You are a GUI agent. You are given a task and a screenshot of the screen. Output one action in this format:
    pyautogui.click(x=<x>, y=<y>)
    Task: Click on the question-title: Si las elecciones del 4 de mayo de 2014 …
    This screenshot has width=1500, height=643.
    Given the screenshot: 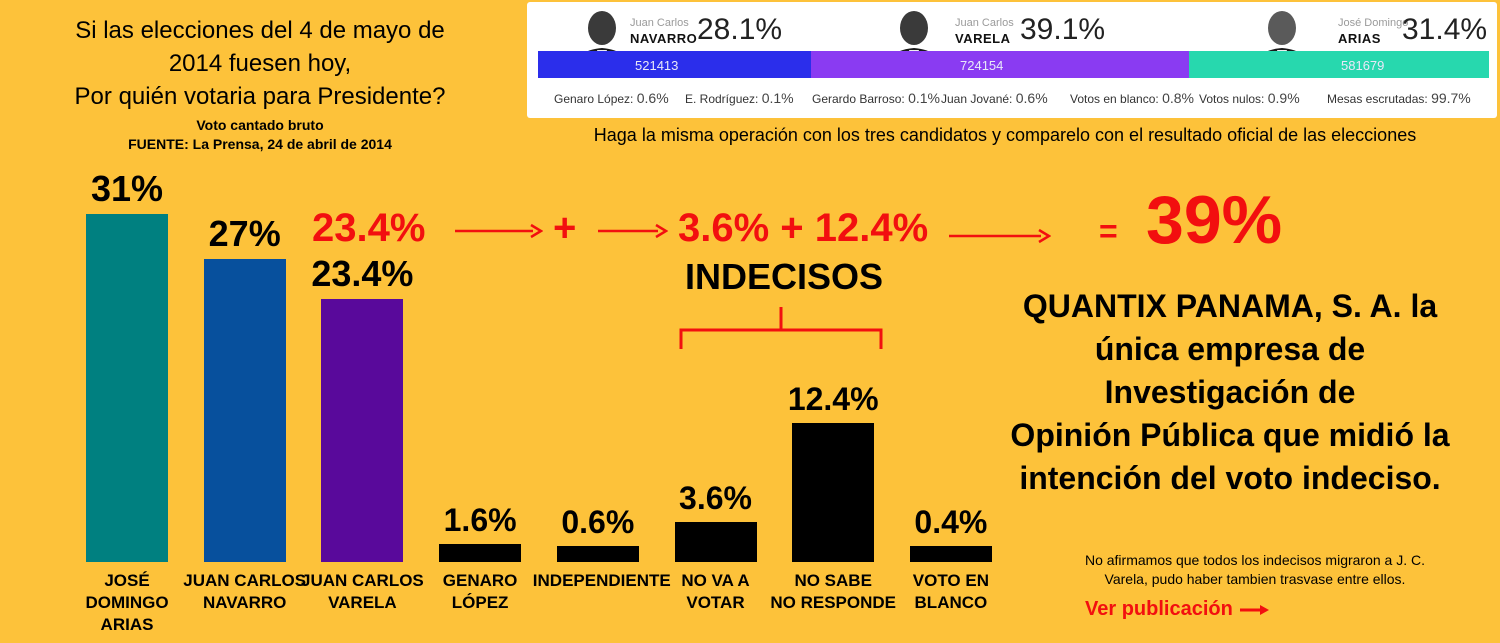 What is the action you would take?
    pyautogui.click(x=260, y=84)
    